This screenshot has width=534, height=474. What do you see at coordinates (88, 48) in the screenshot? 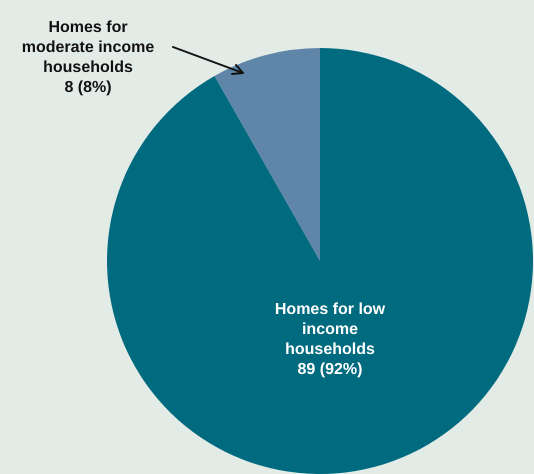
I see `slice-label: Homes for moderate income households` at bounding box center [88, 48].